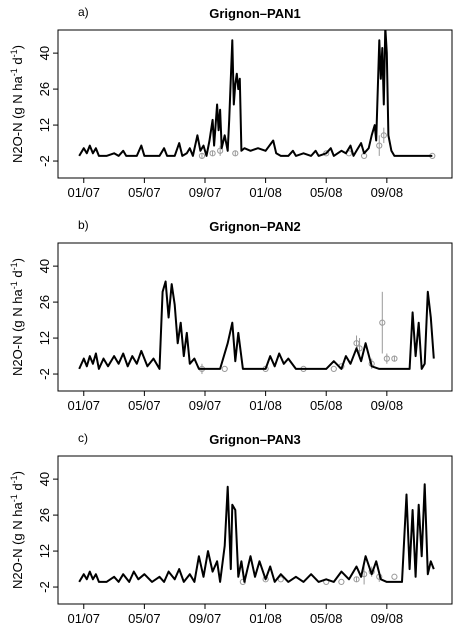 The height and width of the screenshot is (640, 474). What do you see at coordinates (255, 226) in the screenshot?
I see `chart-title: Grignon–PAN2` at bounding box center [255, 226].